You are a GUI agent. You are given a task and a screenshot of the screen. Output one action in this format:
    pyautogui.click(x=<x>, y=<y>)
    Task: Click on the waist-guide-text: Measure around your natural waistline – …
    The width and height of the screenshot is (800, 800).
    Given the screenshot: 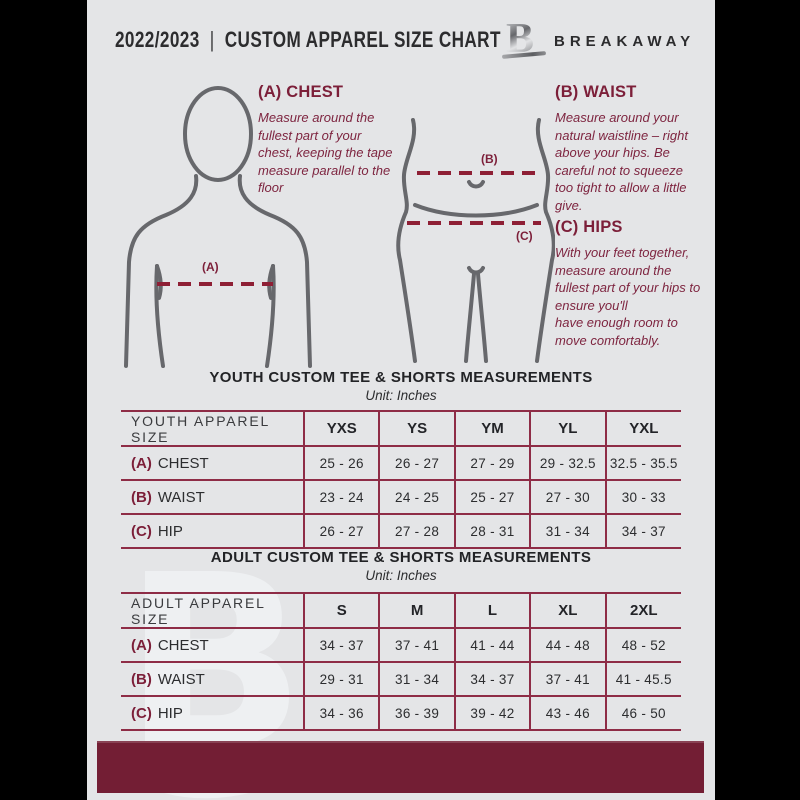 What is the action you would take?
    pyautogui.click(x=621, y=161)
    